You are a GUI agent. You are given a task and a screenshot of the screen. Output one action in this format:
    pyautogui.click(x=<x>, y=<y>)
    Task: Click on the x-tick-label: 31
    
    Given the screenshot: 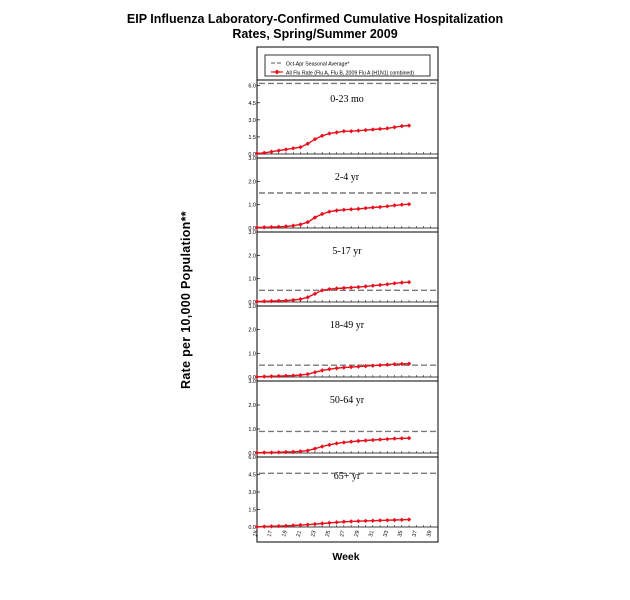 What is the action you would take?
    pyautogui.click(x=371, y=533)
    